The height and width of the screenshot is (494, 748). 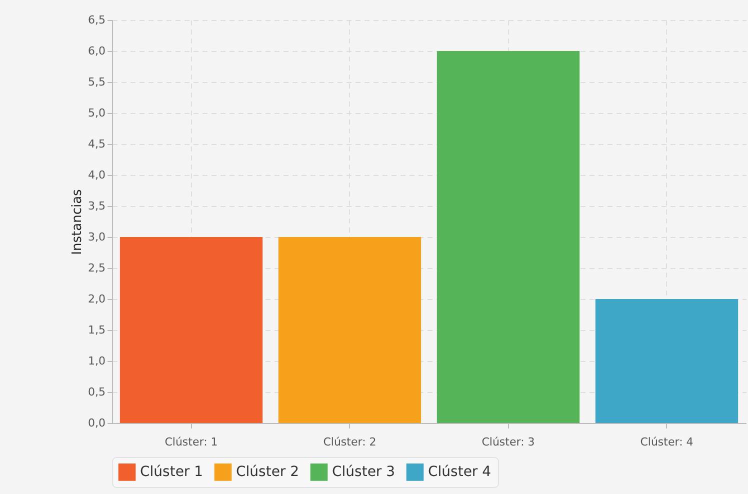 I want to click on legend-label: Clúster 3, so click(x=364, y=472).